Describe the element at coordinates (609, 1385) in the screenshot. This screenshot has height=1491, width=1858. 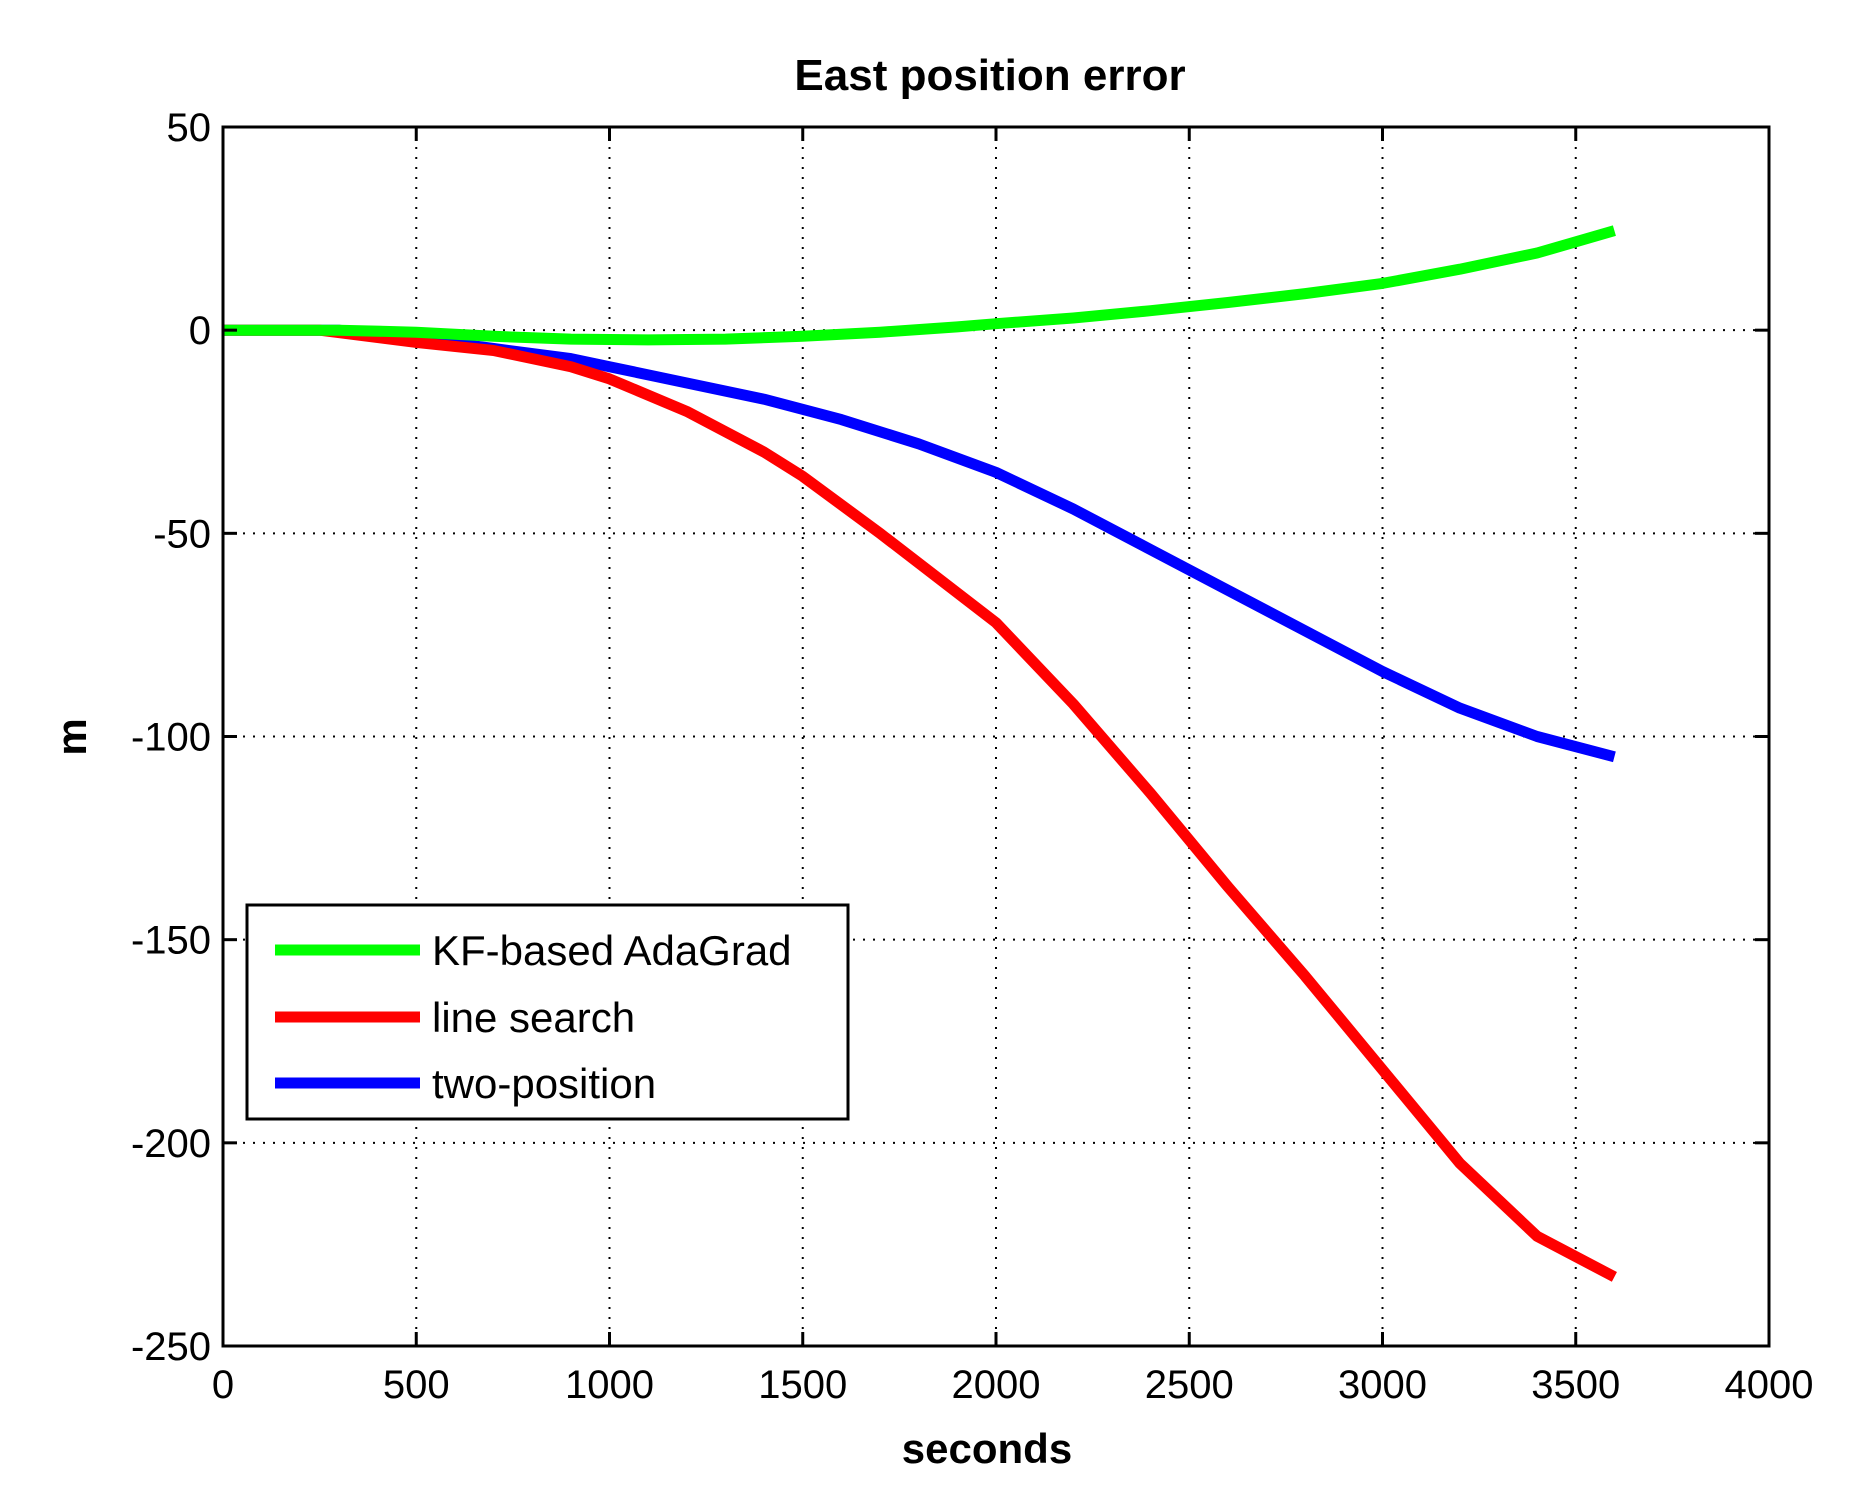
I see `x-tick-label: 1000` at that location.